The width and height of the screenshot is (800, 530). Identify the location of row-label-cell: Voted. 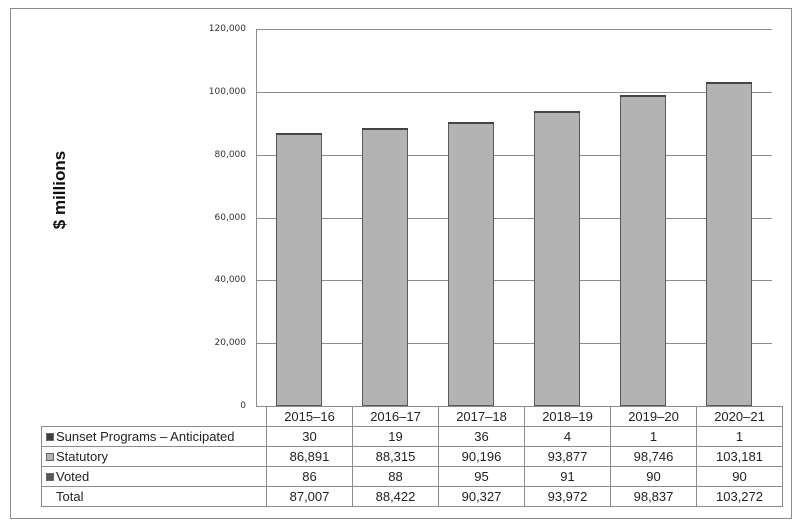
(154, 476).